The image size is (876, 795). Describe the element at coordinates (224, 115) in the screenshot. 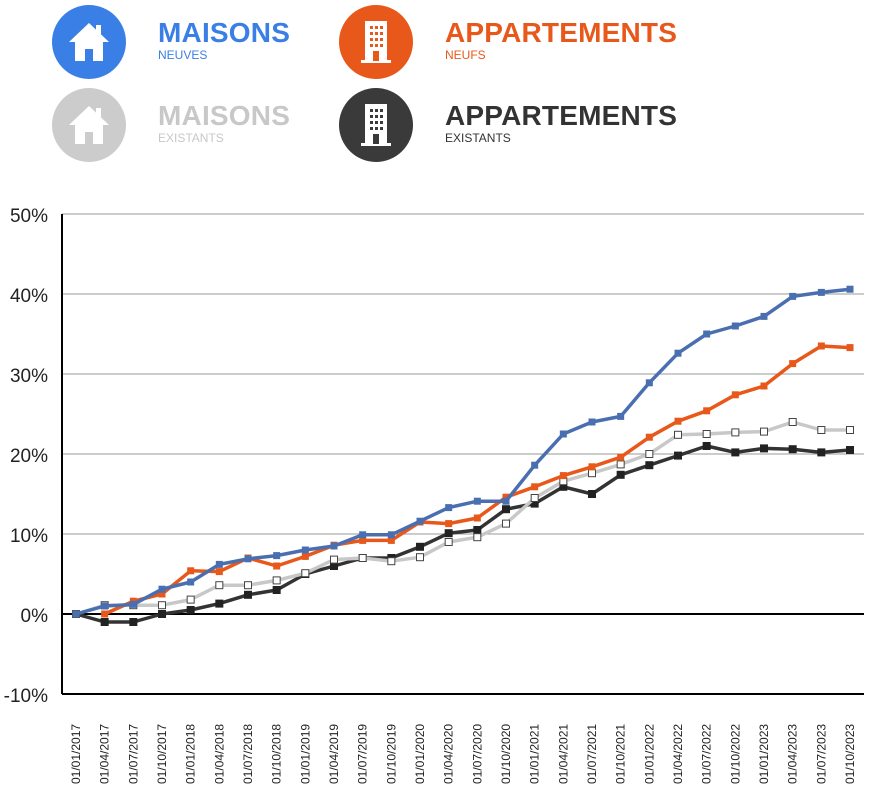

I see `legend-title: MAISONS` at that location.